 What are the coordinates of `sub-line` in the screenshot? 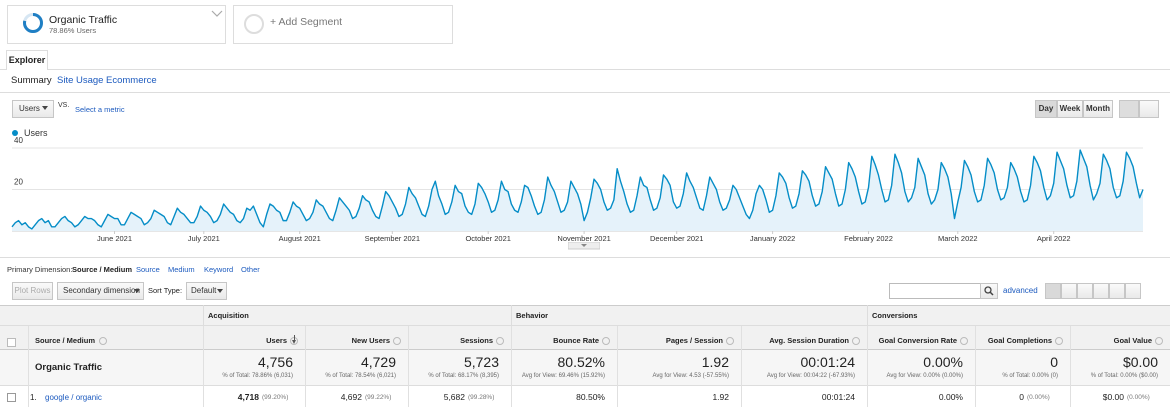 It's located at (585, 92).